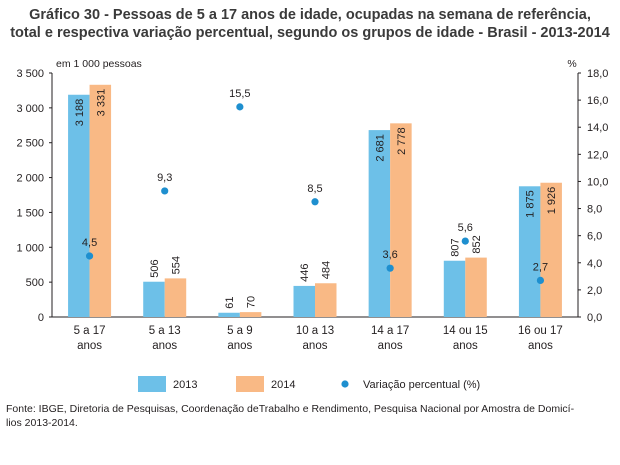 This screenshot has width=620, height=465. I want to click on bar-value-label: 2 681, so click(380, 148).